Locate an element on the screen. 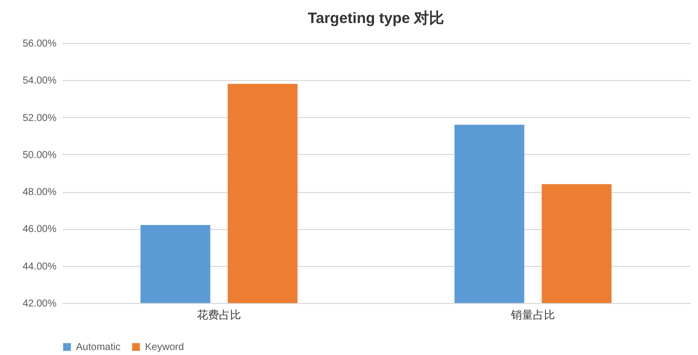 This screenshot has height=355, width=698. y-tick-label: 42.00% is located at coordinates (39, 304).